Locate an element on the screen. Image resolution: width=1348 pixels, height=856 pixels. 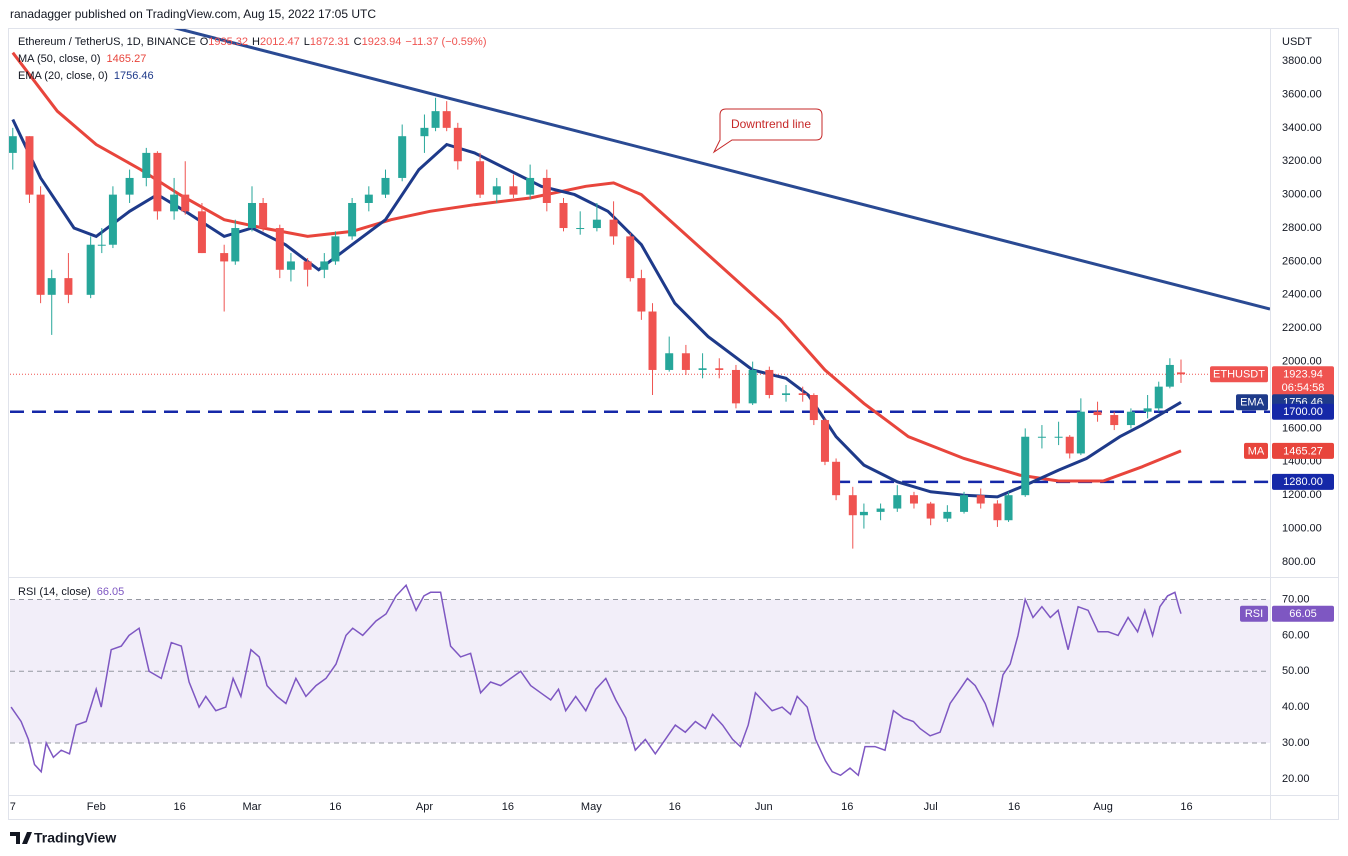
y-tick-label: 50.00 is located at coordinates (1296, 671).